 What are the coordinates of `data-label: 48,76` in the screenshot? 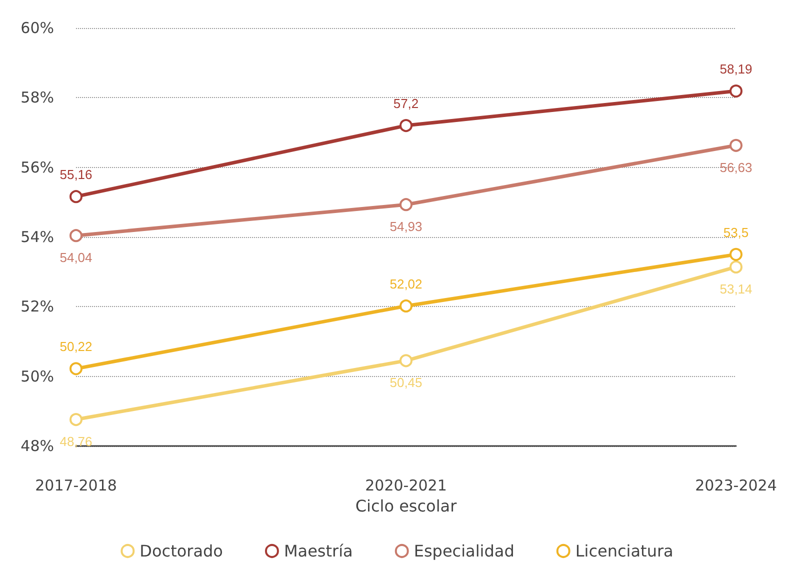 It's located at (76, 442).